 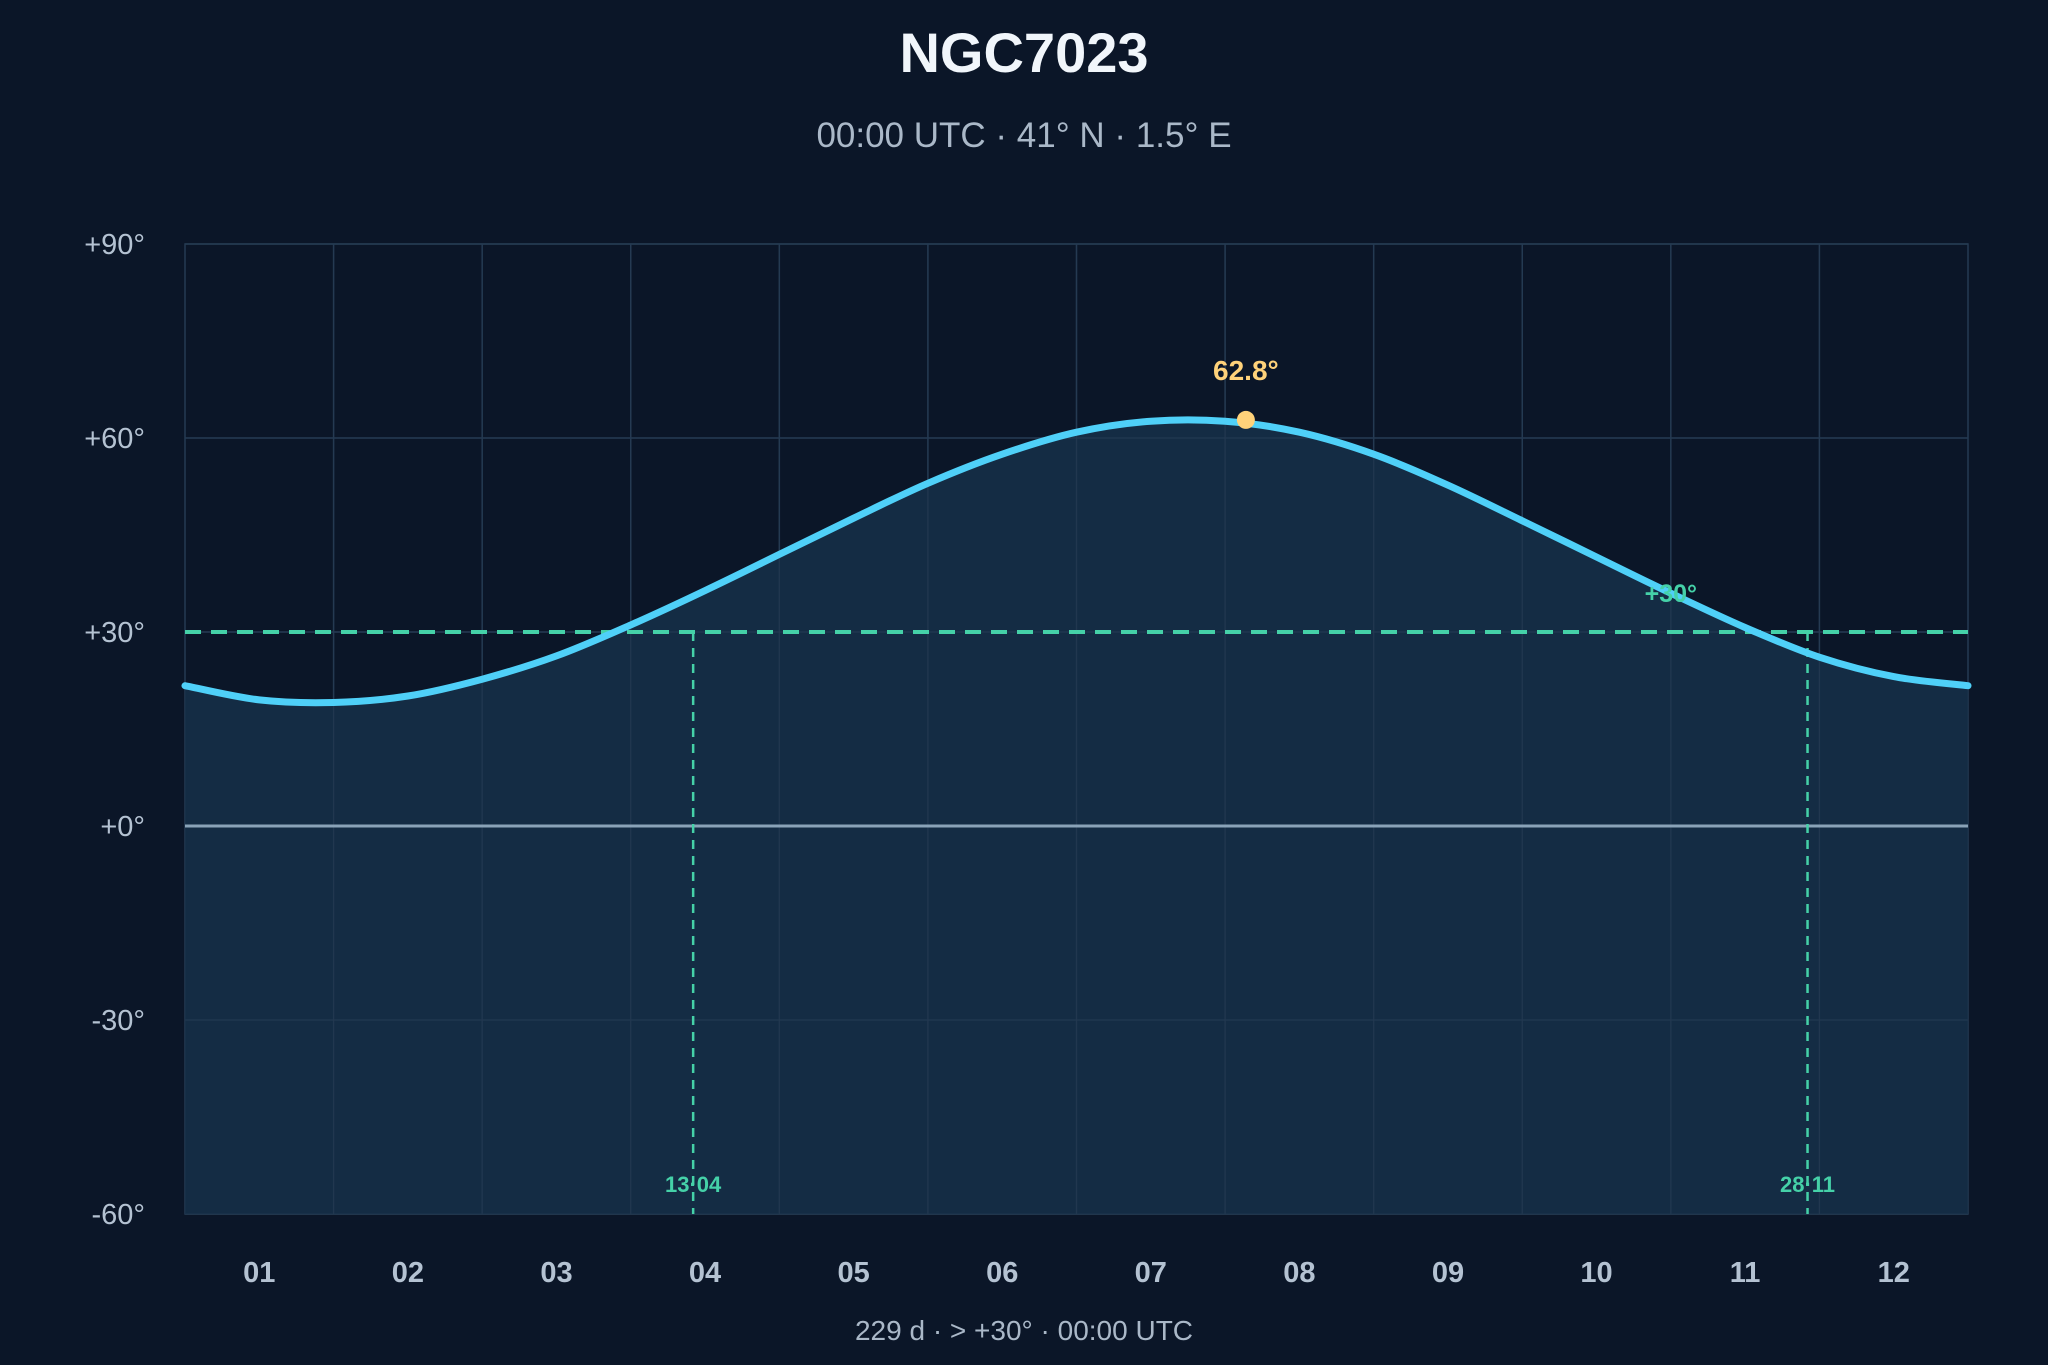 I want to click on crossing-label: 28·11, so click(x=1807, y=1184).